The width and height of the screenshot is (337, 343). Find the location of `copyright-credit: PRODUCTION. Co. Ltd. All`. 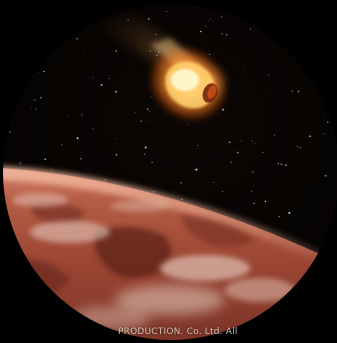

copyright-credit: PRODUCTION. Co. Ltd. All is located at coordinates (178, 332).